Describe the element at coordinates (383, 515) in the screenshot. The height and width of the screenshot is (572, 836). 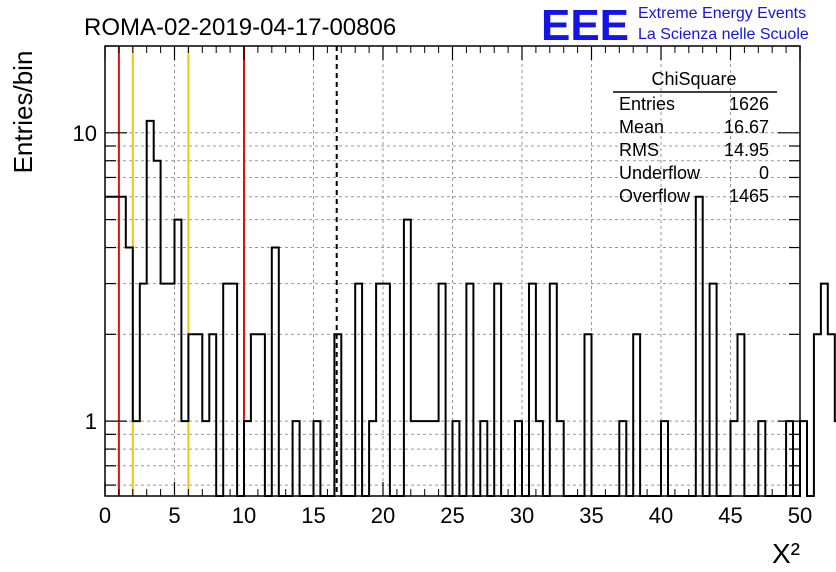
I see `x-tick-label: 20` at that location.